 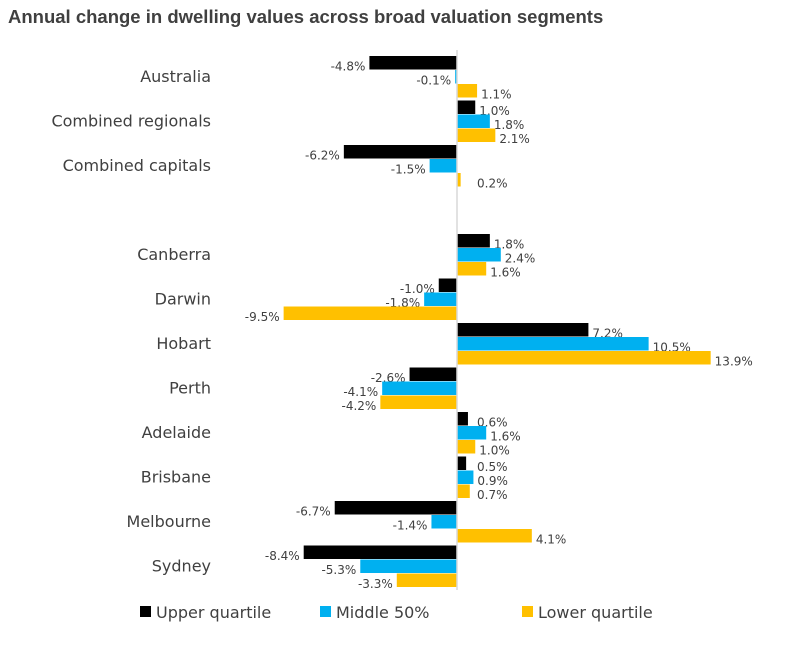 What do you see at coordinates (213, 612) in the screenshot?
I see `legend-label: Upper quartile` at bounding box center [213, 612].